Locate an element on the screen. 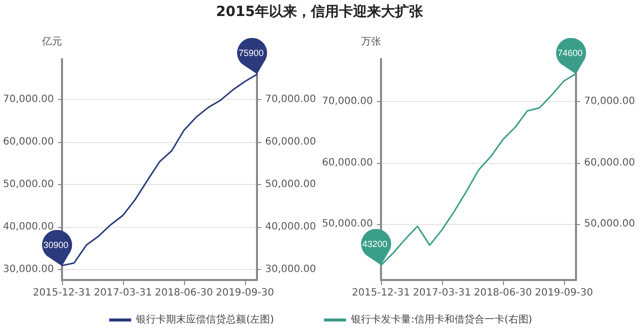  y-axis-title: 亿元 is located at coordinates (51, 42).